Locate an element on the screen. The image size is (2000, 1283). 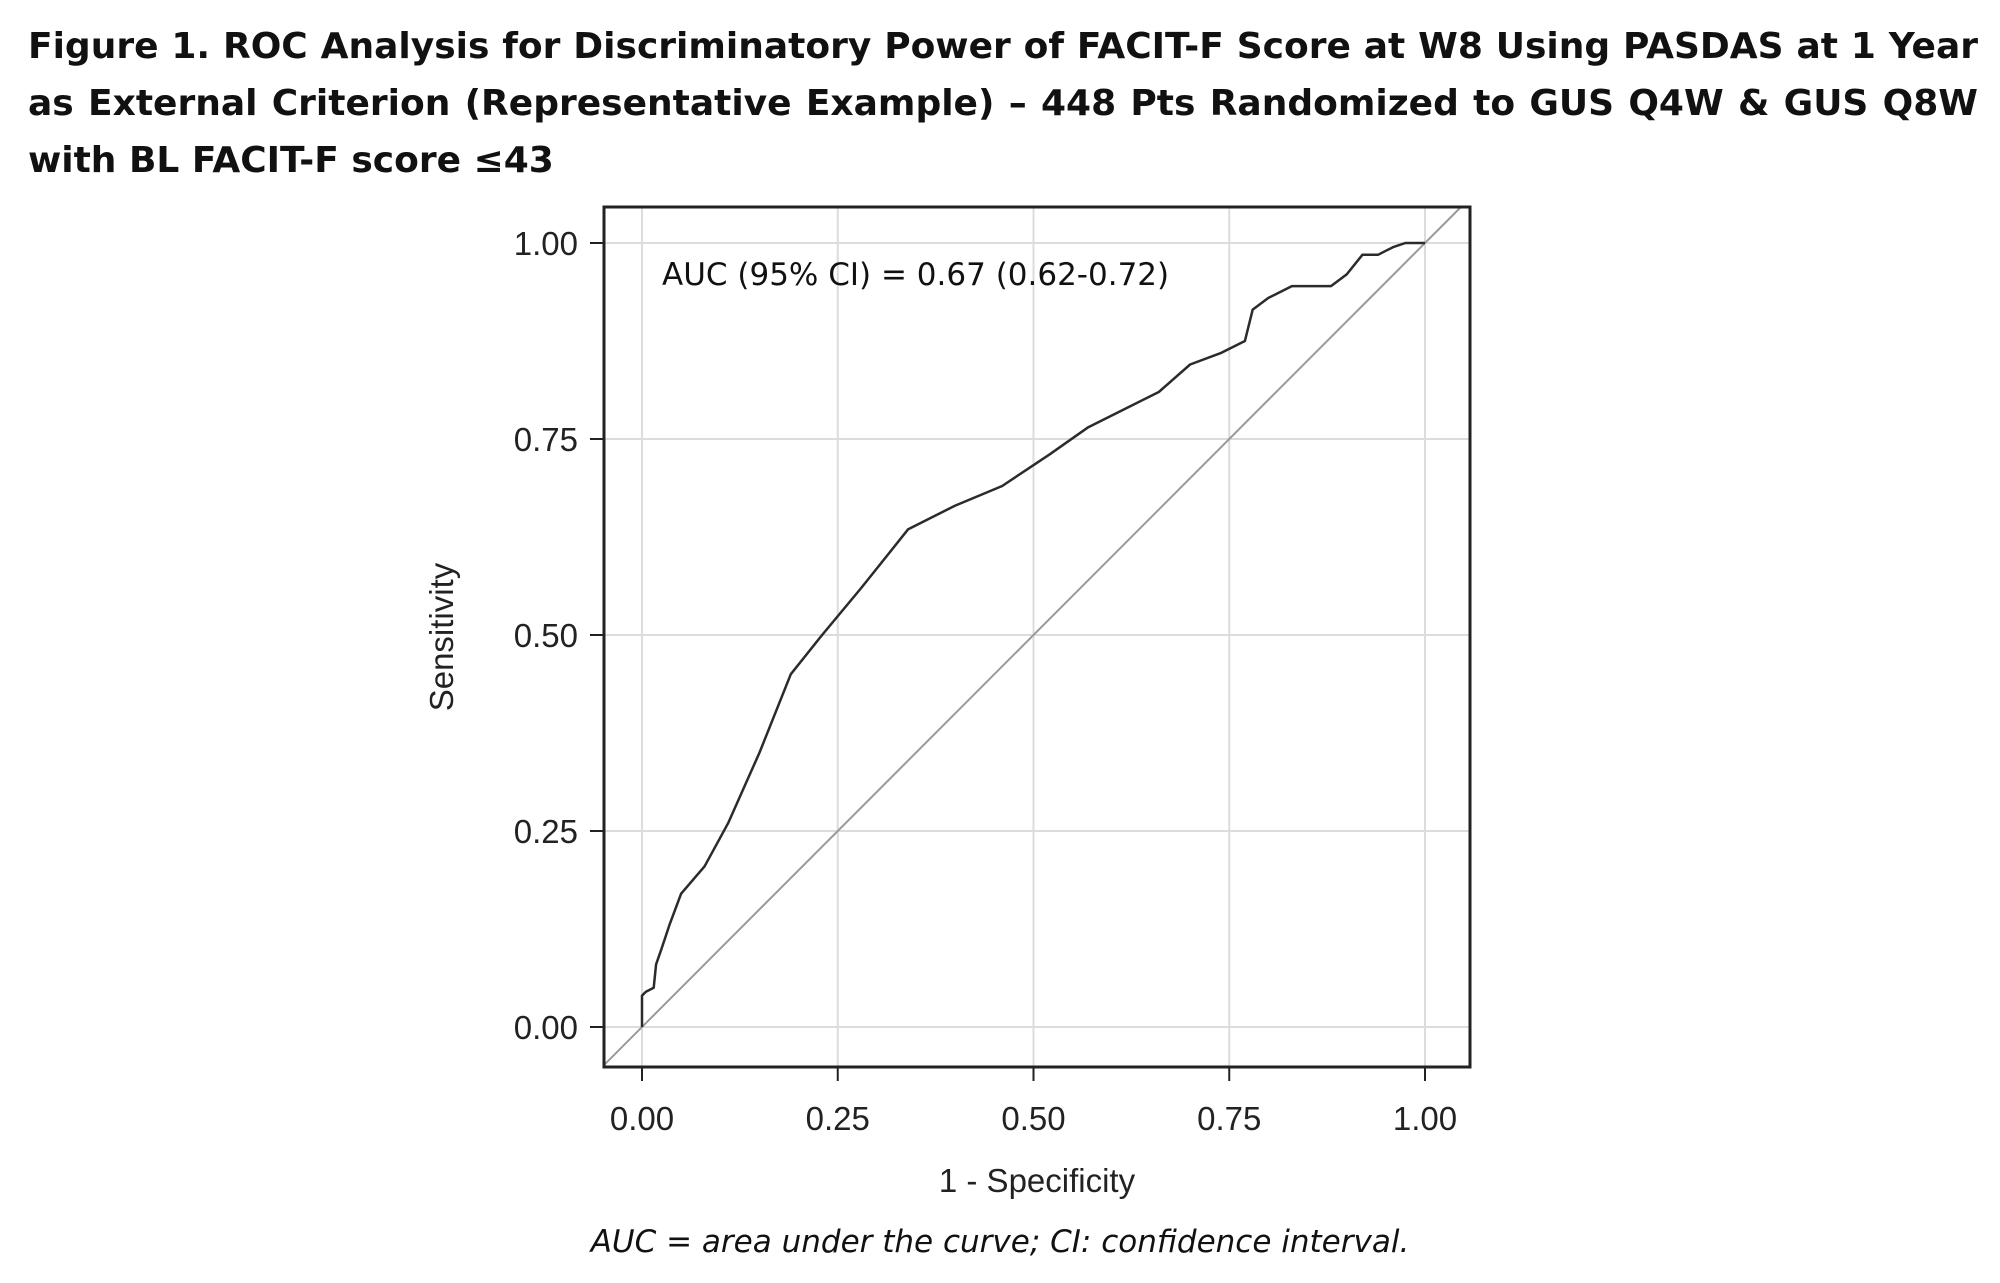
x-axis-title: 1 - Specificity is located at coordinates (1037, 1180).